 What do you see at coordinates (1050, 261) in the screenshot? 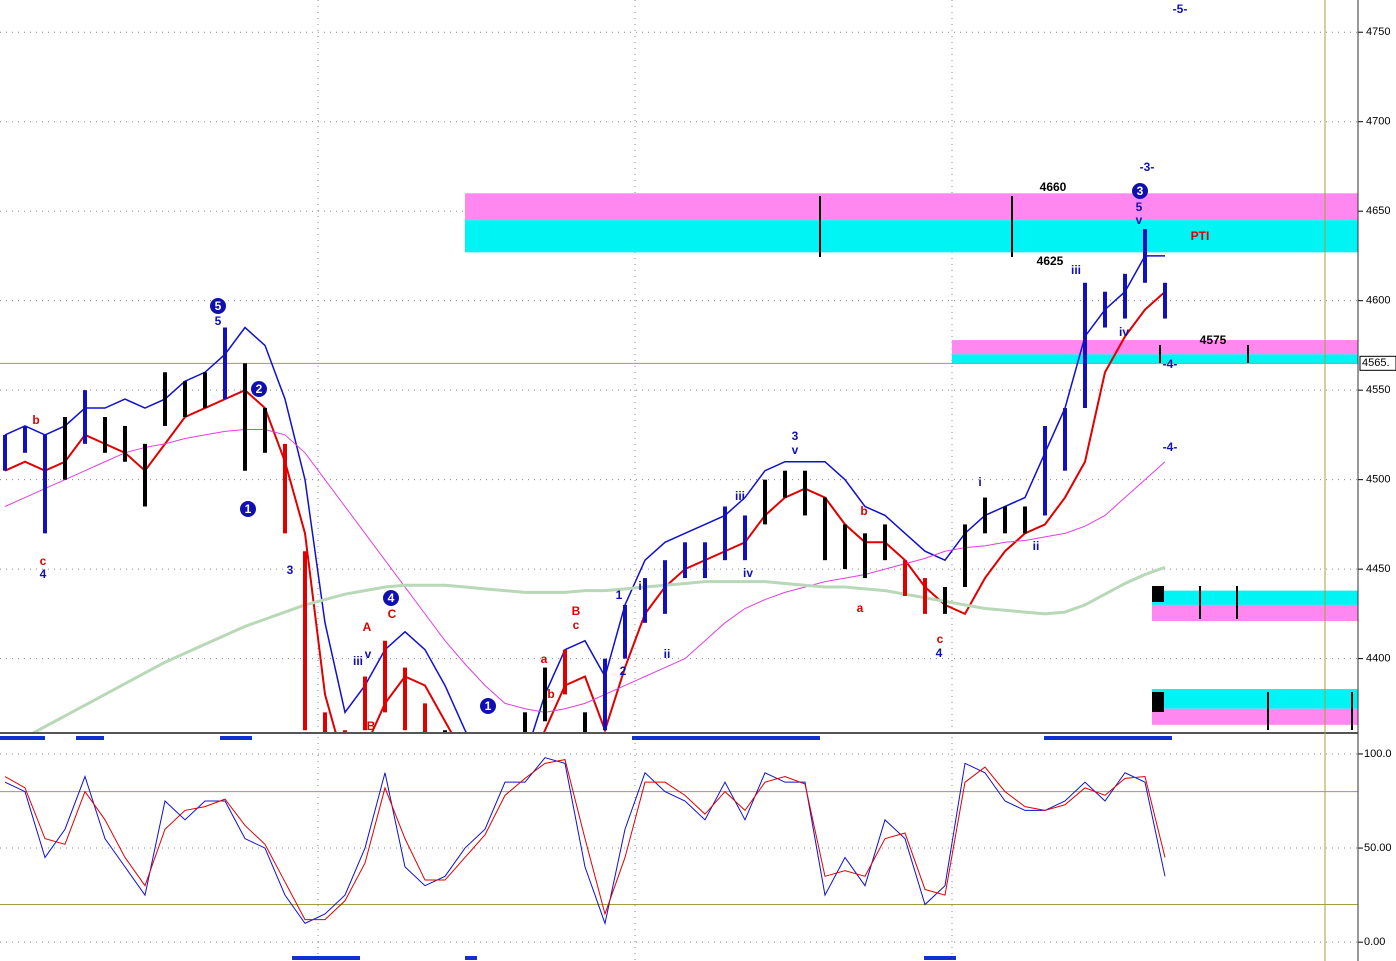
I see `wave-label: 4625` at bounding box center [1050, 261].